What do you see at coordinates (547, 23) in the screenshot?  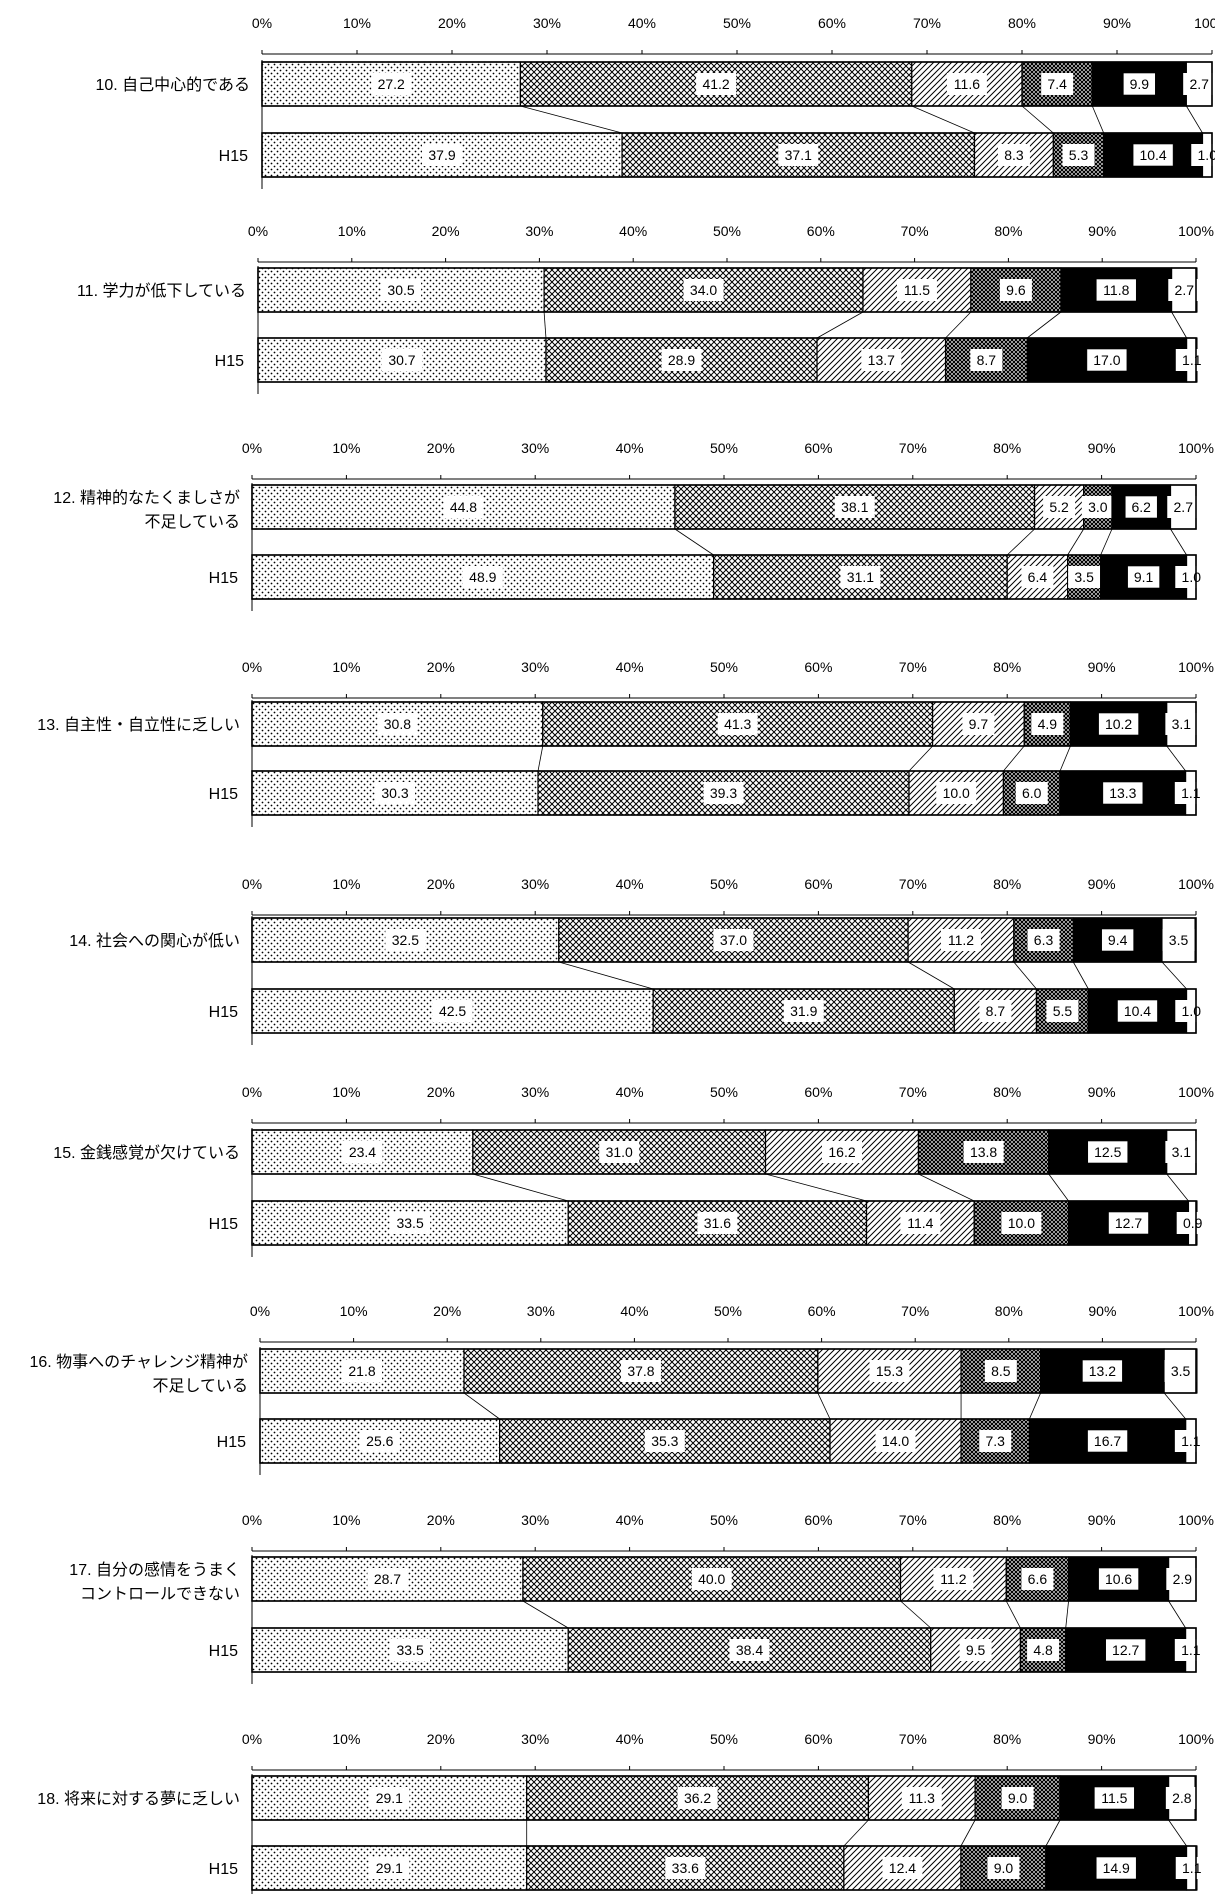 I see `x-tick-label: 30%` at bounding box center [547, 23].